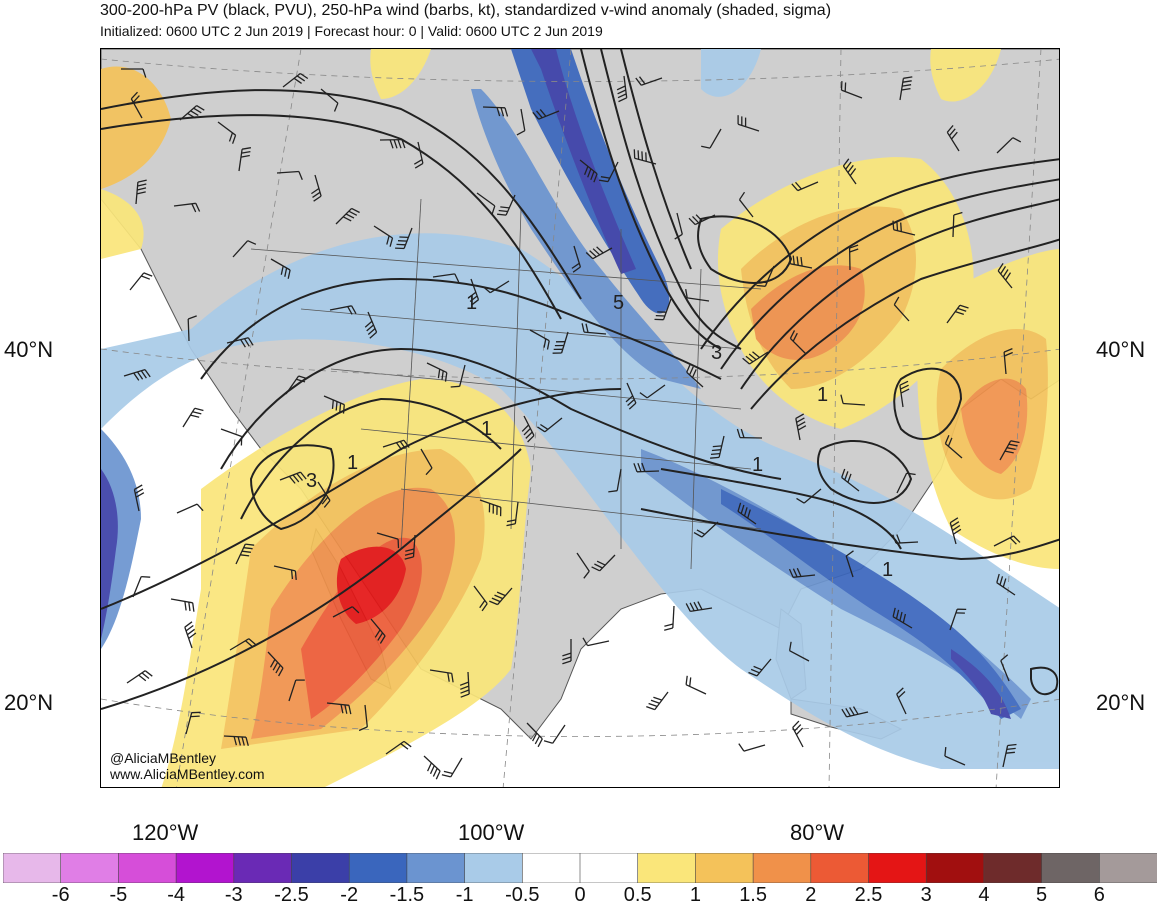 The width and height of the screenshot is (1160, 911). What do you see at coordinates (580, 895) in the screenshot?
I see `colorbar-tick-label: 0` at bounding box center [580, 895].